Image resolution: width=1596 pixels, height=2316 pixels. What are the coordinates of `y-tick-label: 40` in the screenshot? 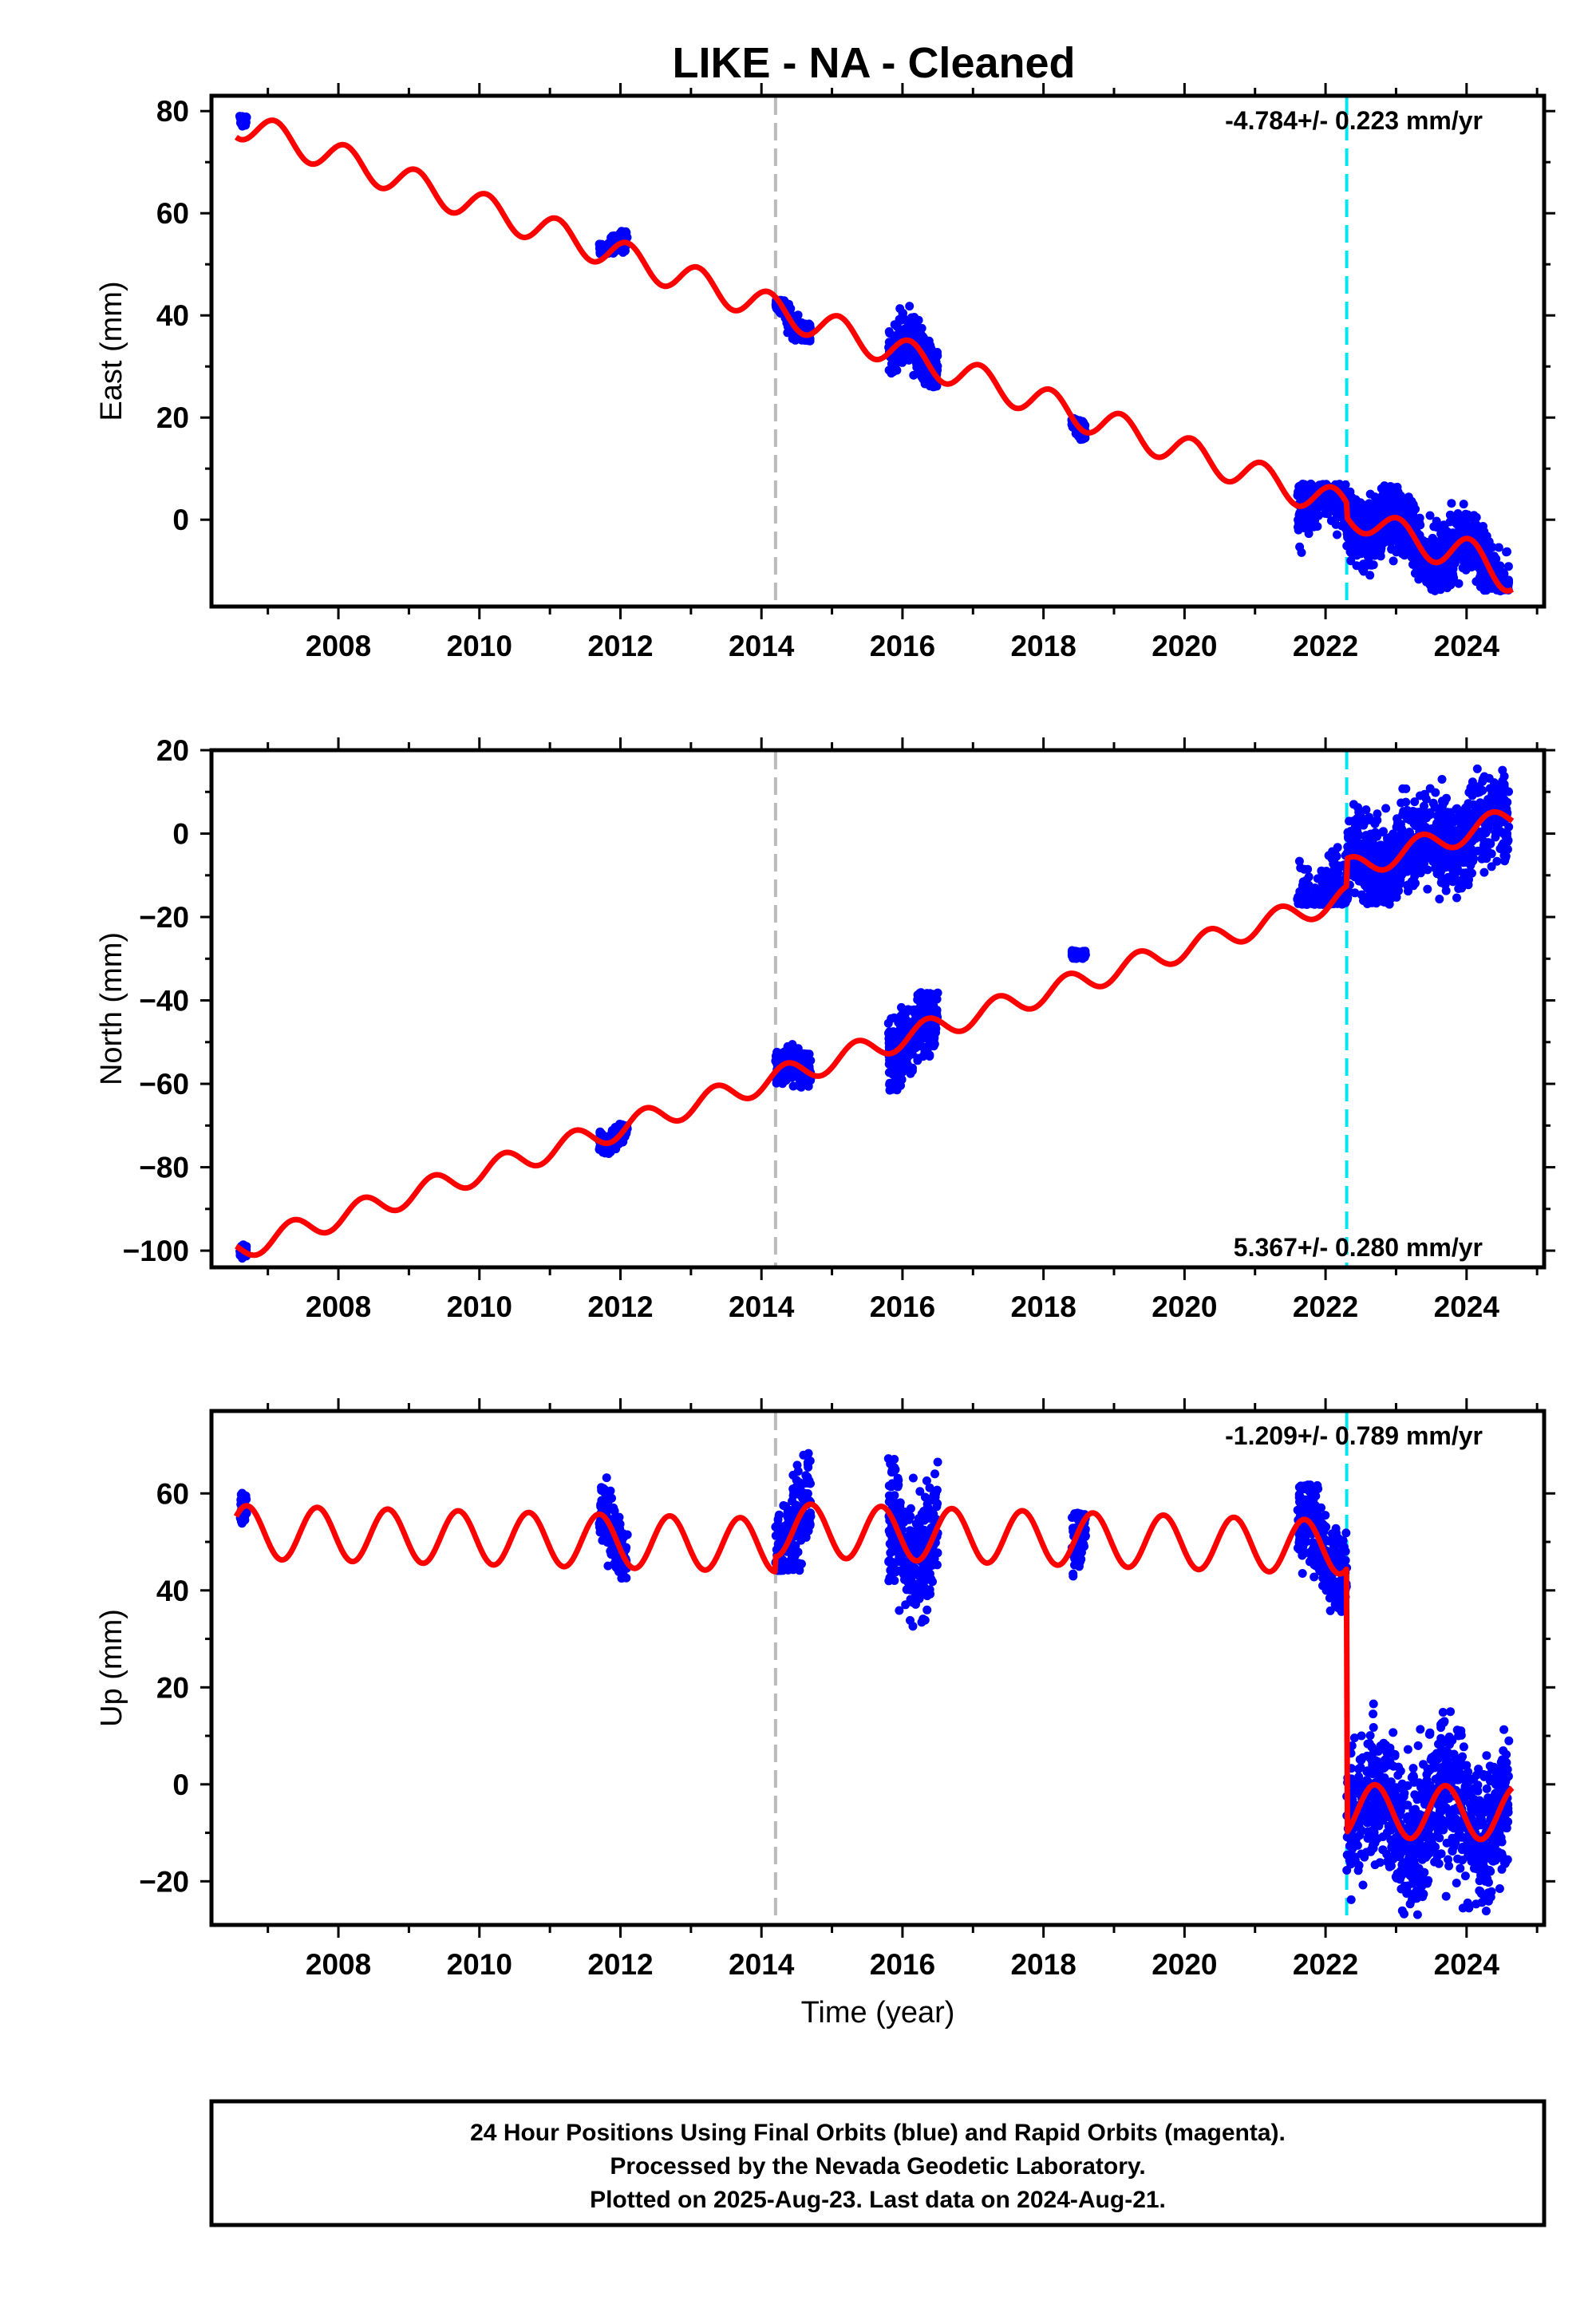 It's located at (172, 315).